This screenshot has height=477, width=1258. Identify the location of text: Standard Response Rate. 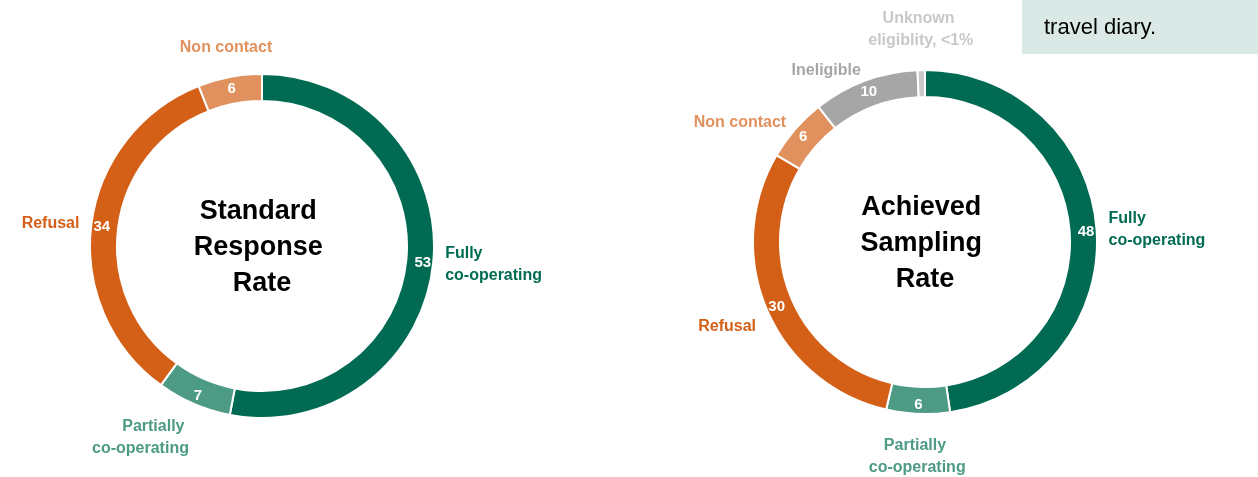
(262, 246).